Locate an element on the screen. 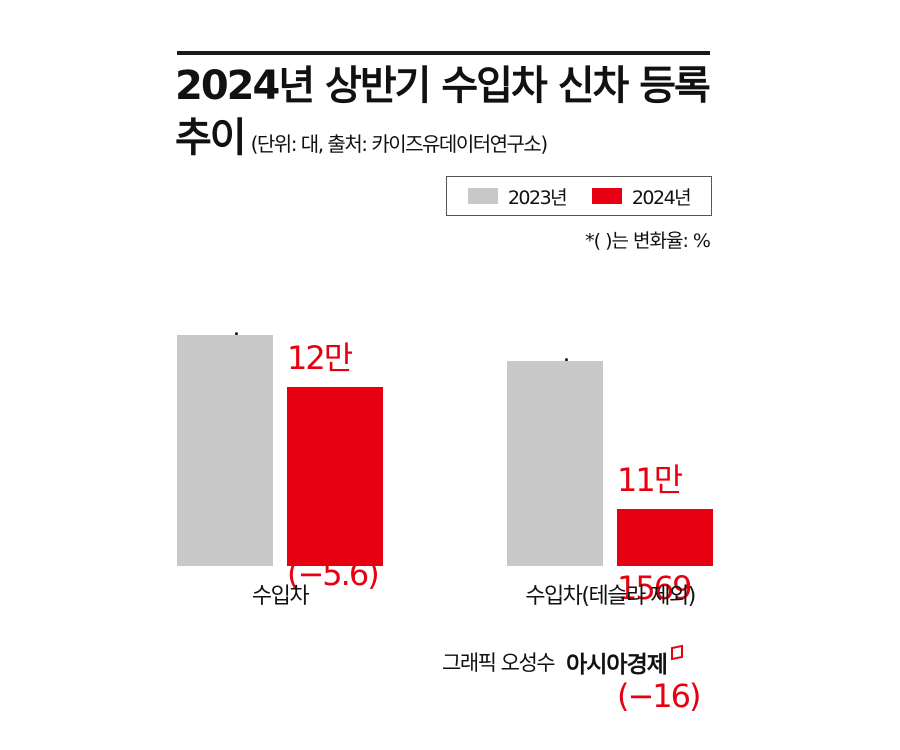 This screenshot has width=900, height=750. value-line: 1569 is located at coordinates (654, 588).